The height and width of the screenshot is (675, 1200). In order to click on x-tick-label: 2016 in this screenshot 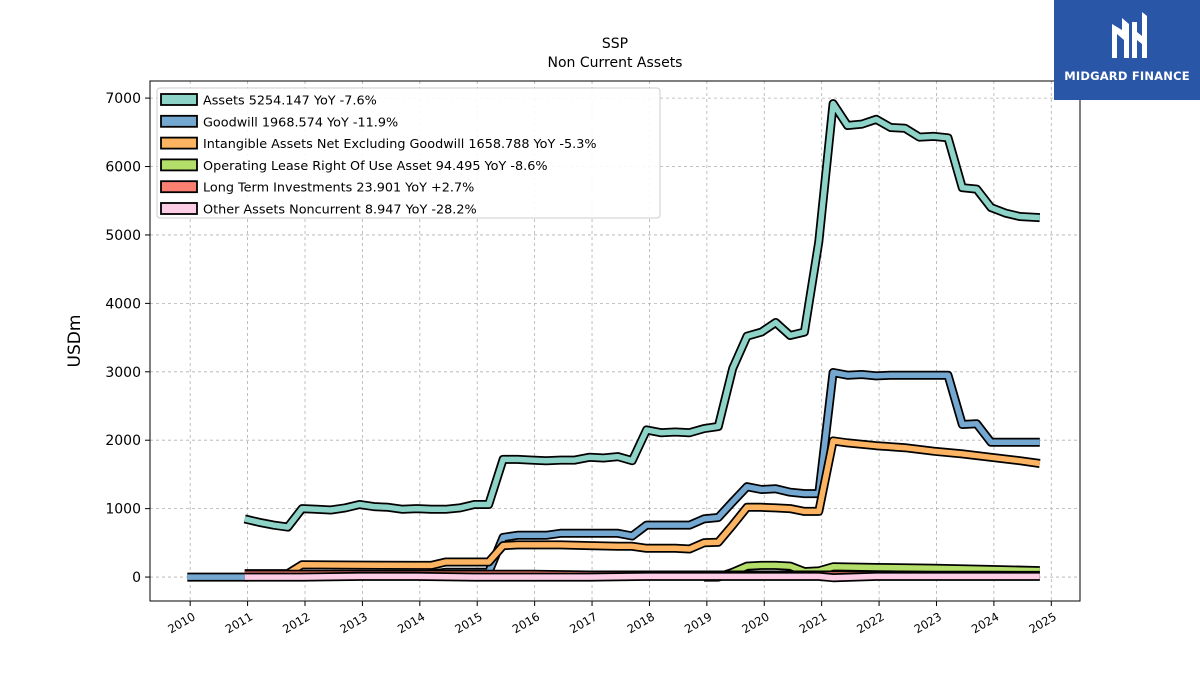, I will do `click(526, 622)`.